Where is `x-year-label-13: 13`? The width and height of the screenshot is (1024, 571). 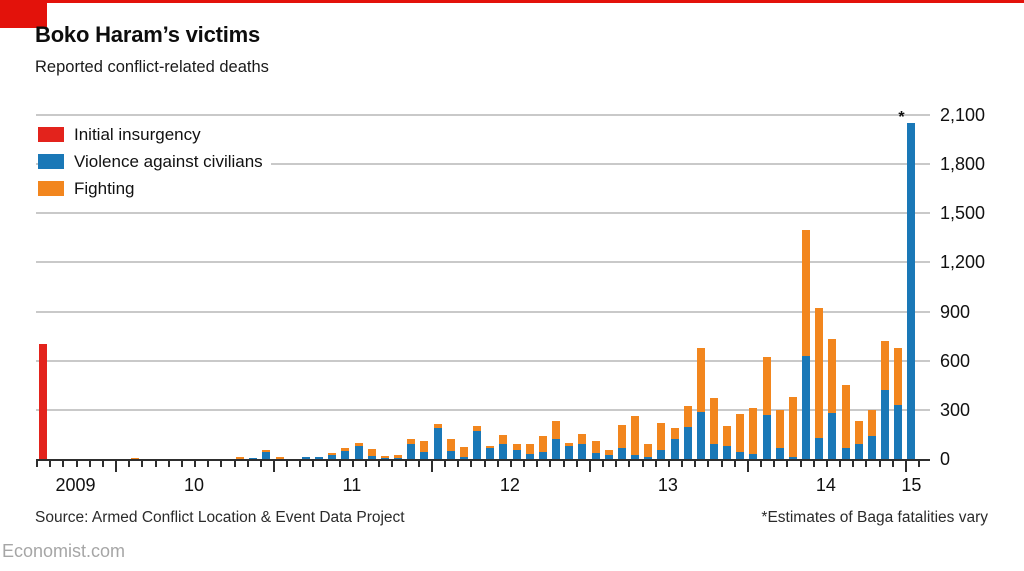 x-year-label-13: 13 is located at coordinates (667, 485).